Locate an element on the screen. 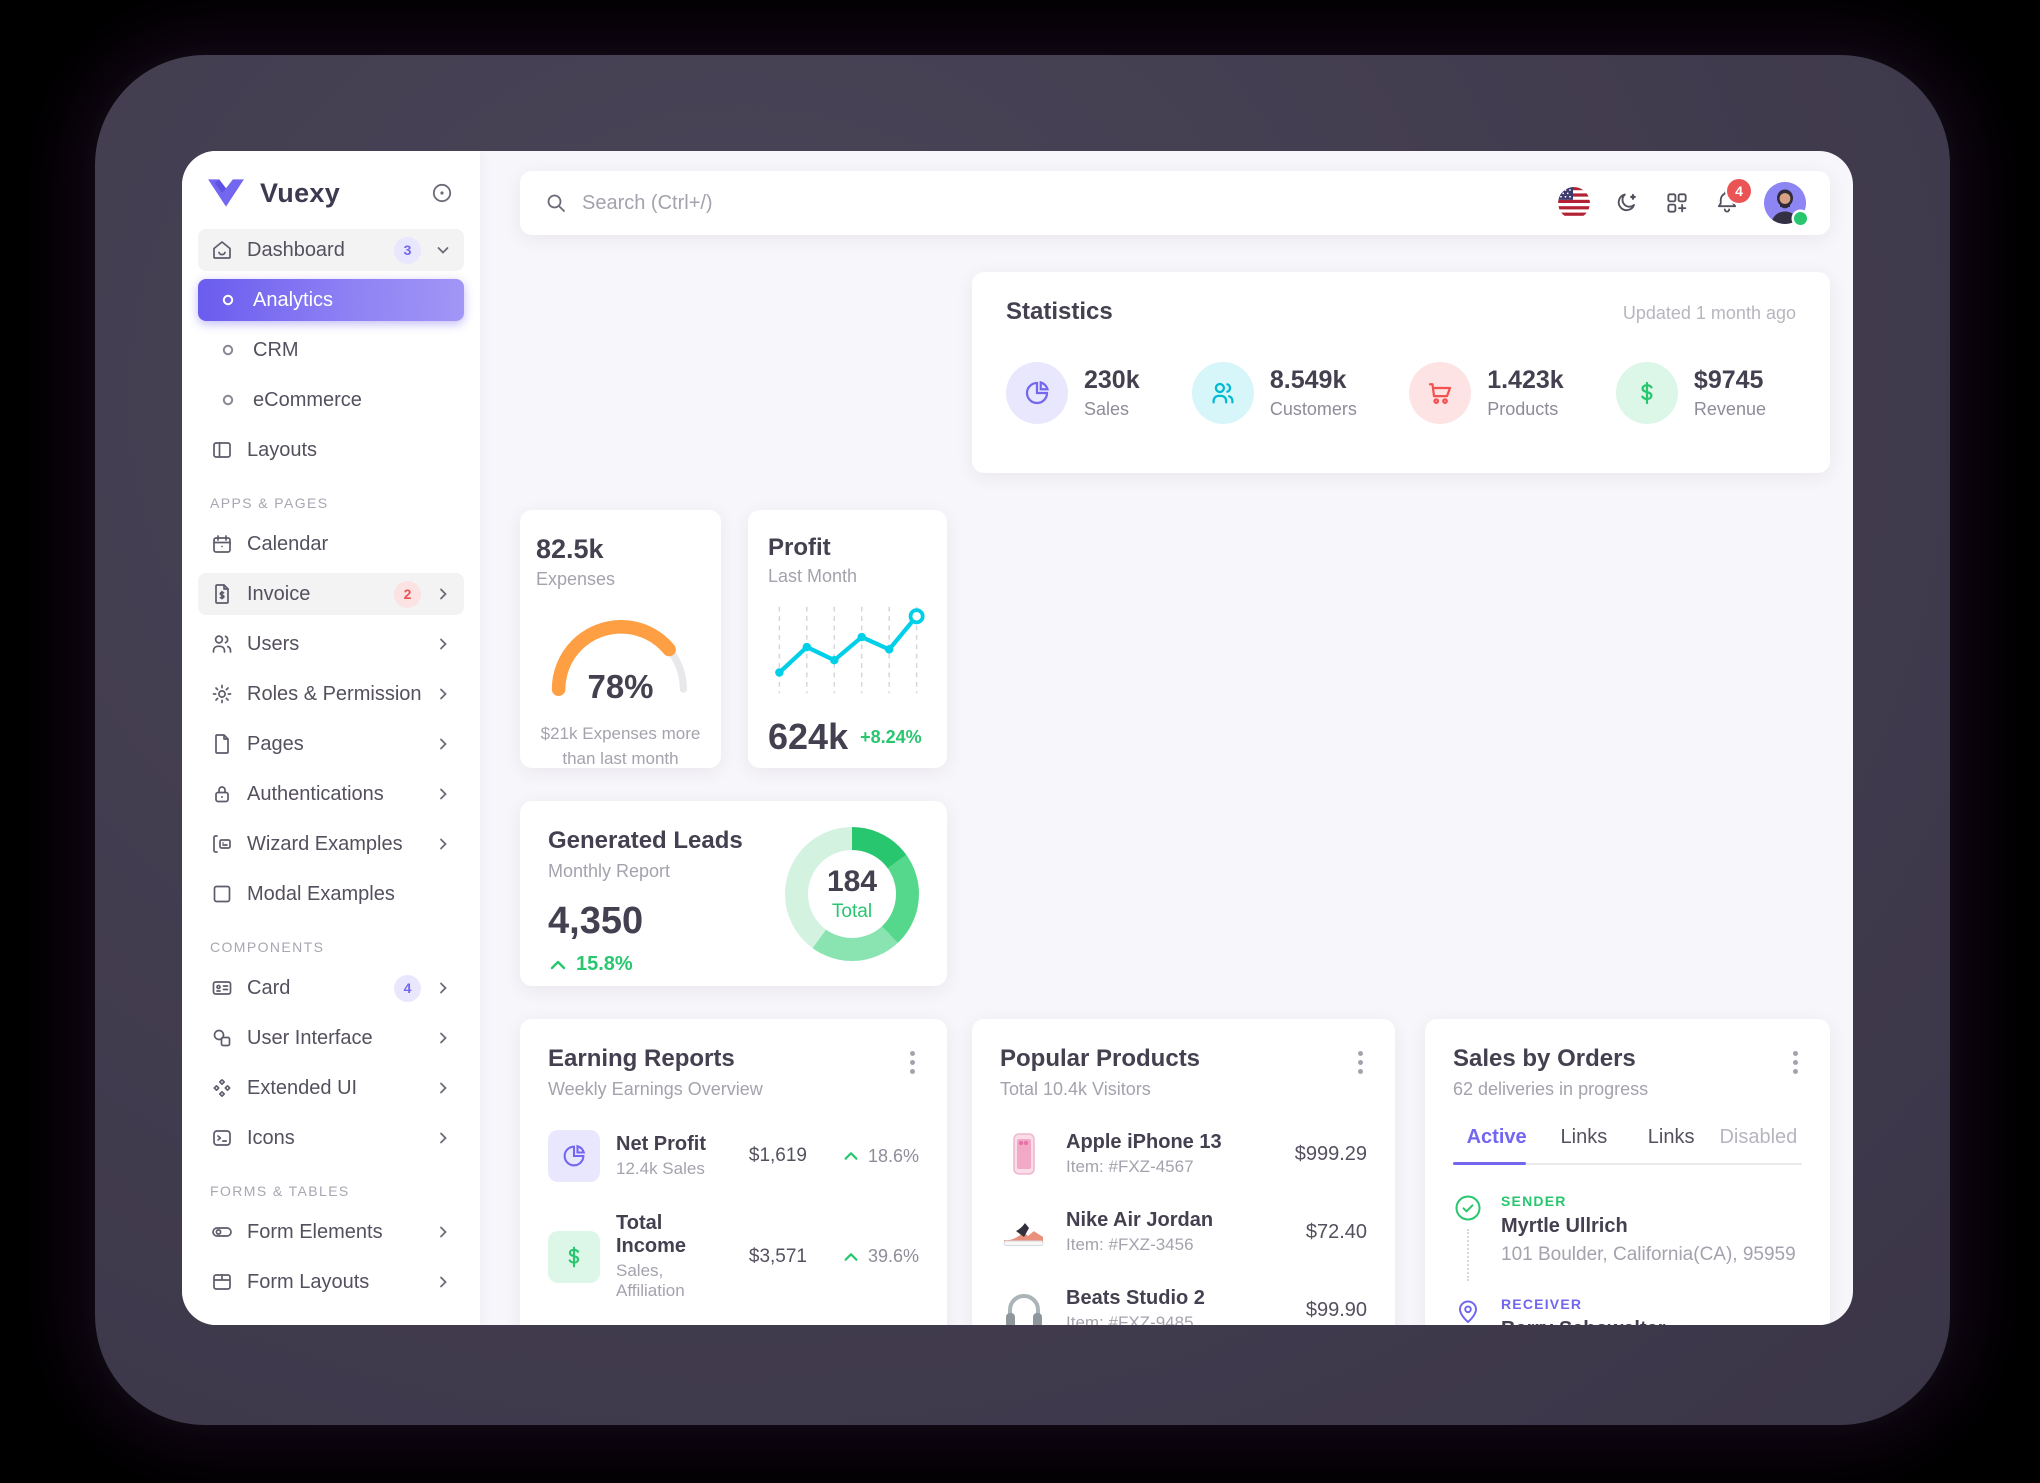  tab-disabled: Disabled is located at coordinates (1758, 1137).